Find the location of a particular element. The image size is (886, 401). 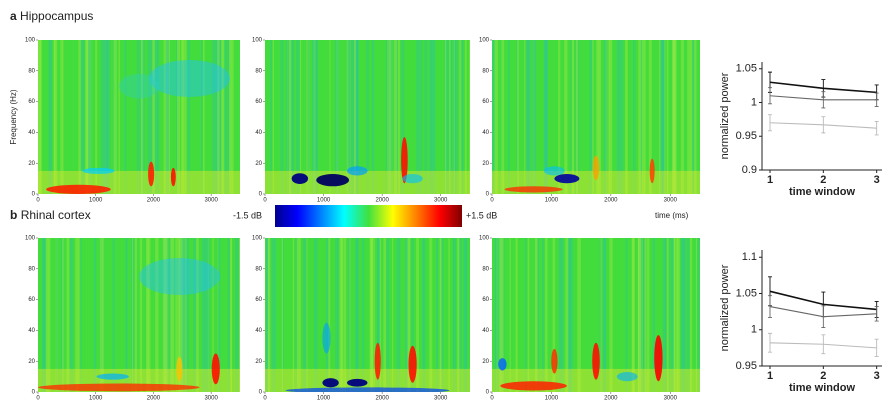

y-axis-label: Frequency (Hz) is located at coordinates (13, 116).